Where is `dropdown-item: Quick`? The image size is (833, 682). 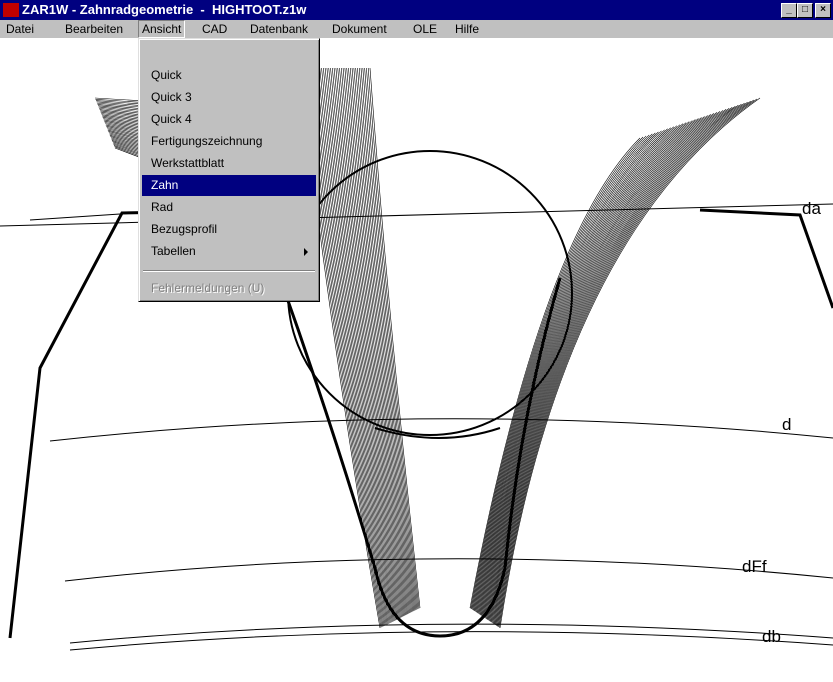
dropdown-item: Quick is located at coordinates (166, 75).